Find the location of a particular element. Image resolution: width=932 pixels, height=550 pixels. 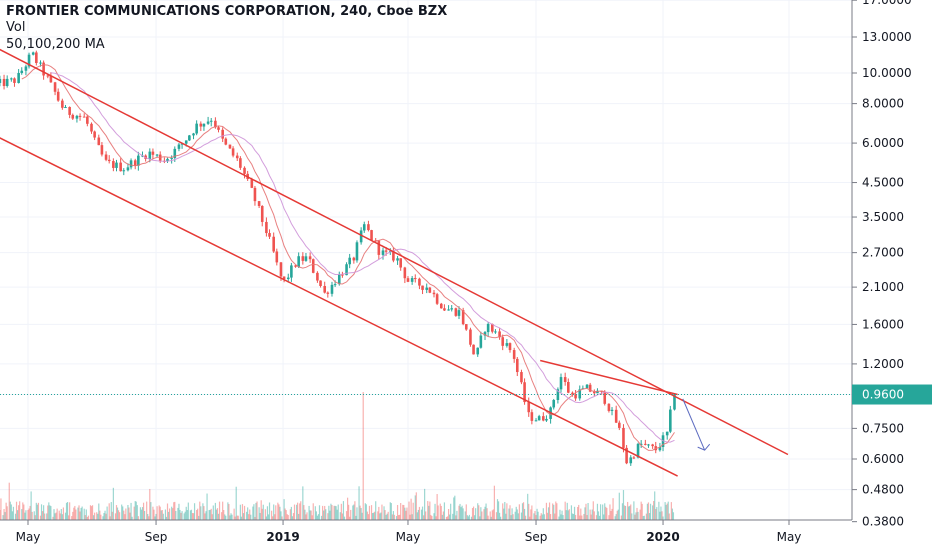

price-tick-label: 6.0000 is located at coordinates (883, 143).